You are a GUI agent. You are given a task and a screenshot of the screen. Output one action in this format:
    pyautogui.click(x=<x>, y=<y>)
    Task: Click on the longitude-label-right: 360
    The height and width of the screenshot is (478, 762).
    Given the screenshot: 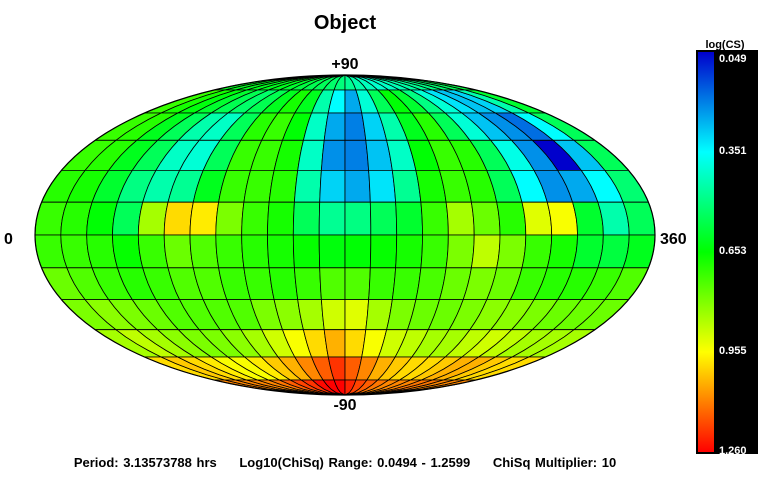 What is the action you would take?
    pyautogui.click(x=673, y=239)
    